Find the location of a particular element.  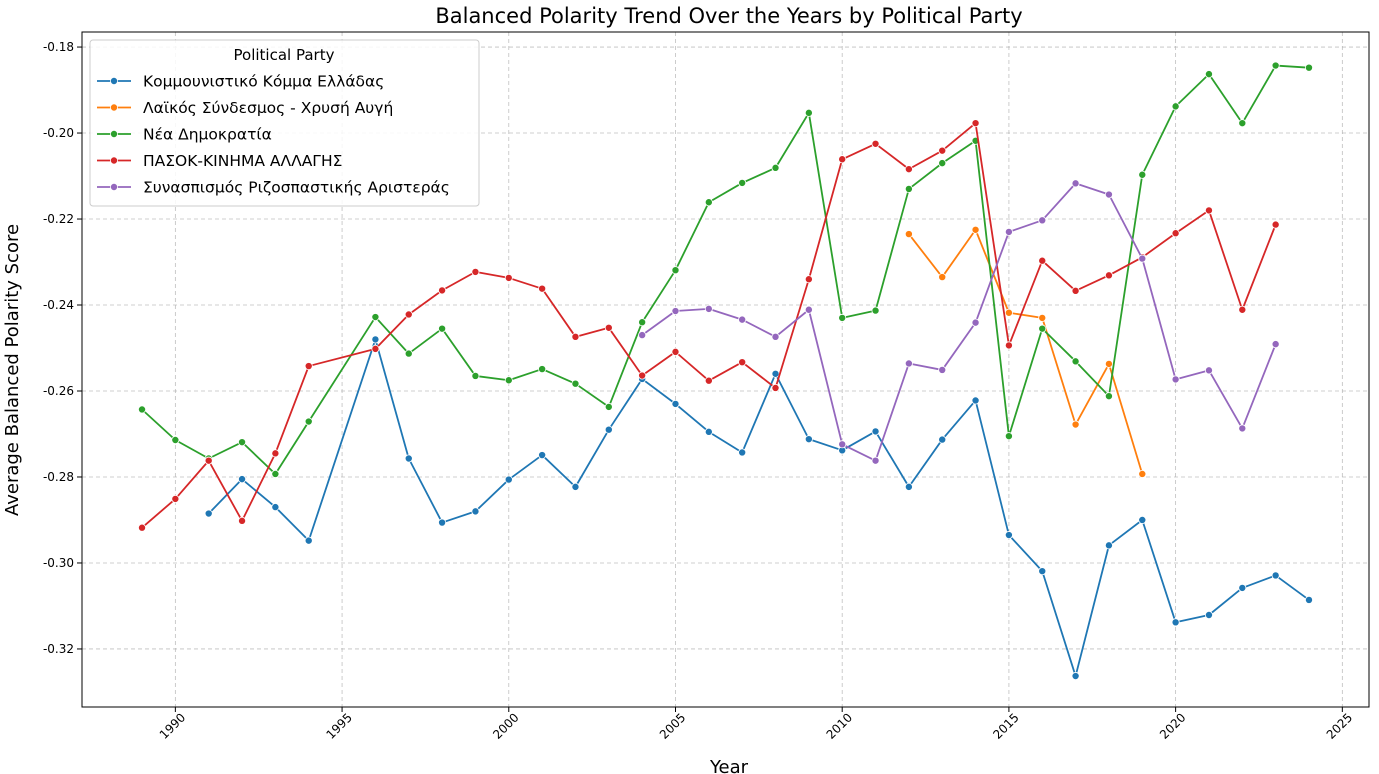

y-tick-label: -0.26 is located at coordinates (58, 391).